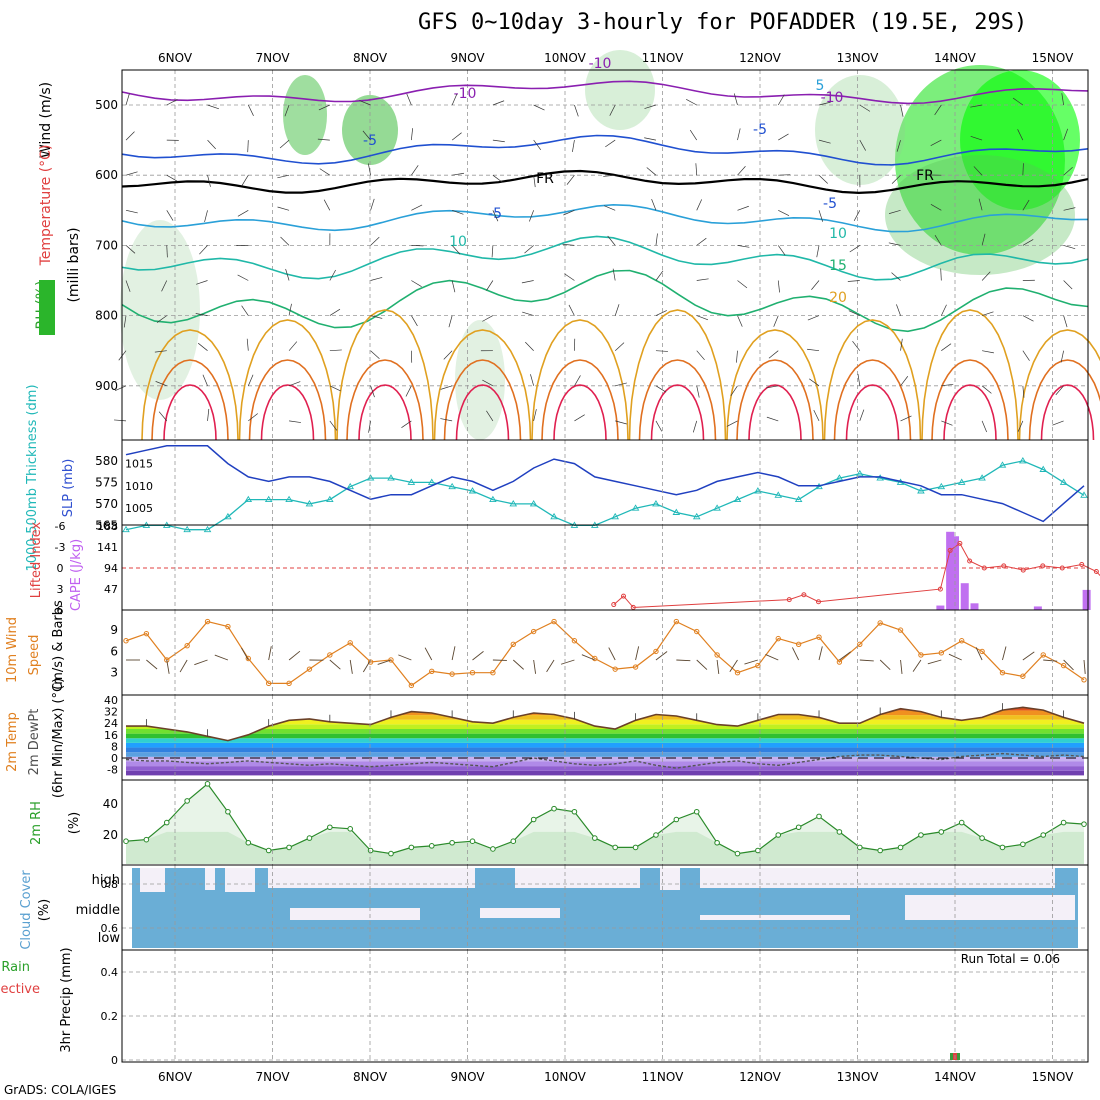  What do you see at coordinates (20, 989) in the screenshot?
I see `precip-ylabel: Convective` at bounding box center [20, 989].